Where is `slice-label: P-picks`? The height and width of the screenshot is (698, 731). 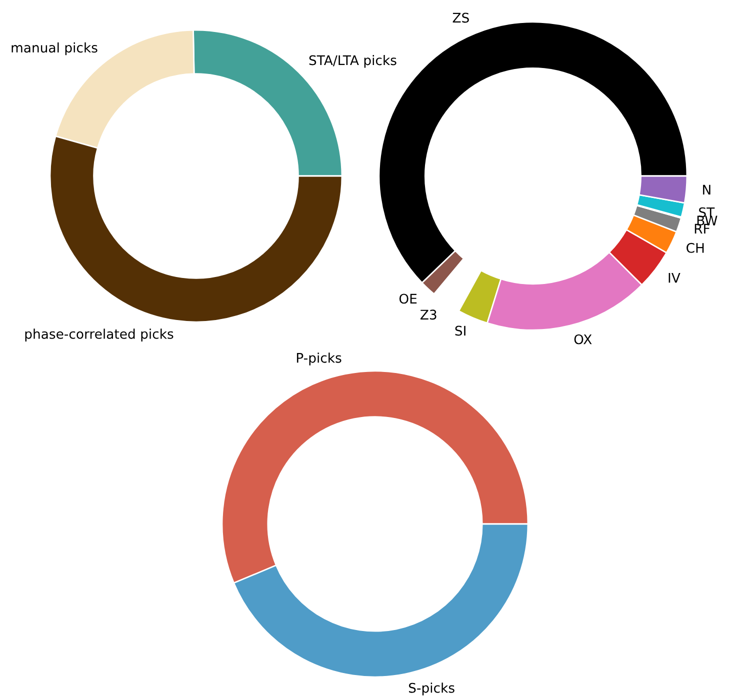 slice-label: P-picks is located at coordinates (319, 359).